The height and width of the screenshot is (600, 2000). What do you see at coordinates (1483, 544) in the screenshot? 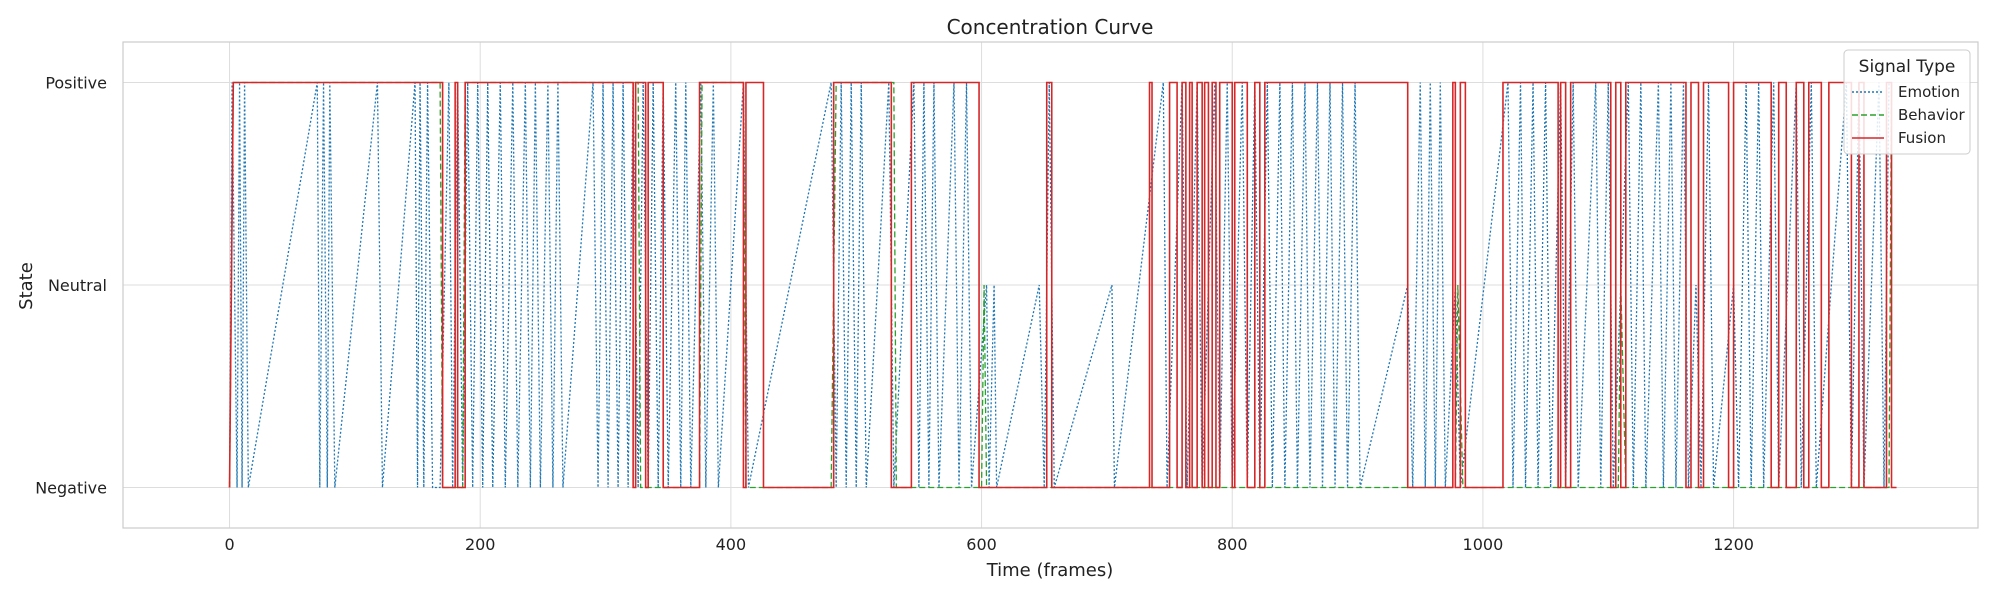
I see `x-tick-label: 1000` at bounding box center [1483, 544].